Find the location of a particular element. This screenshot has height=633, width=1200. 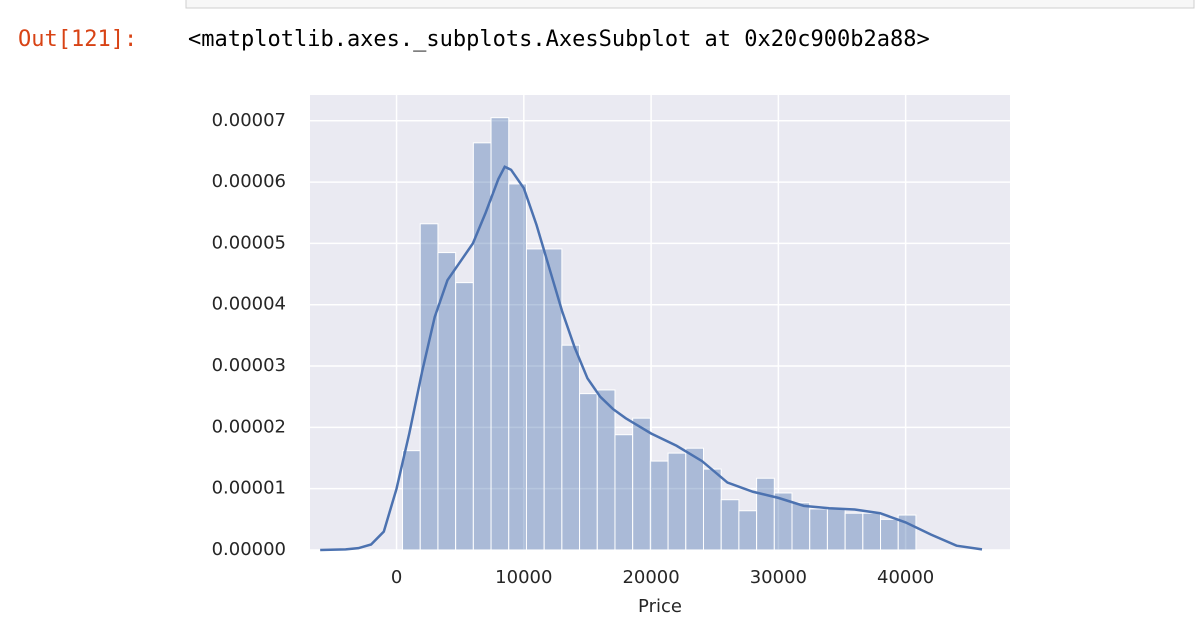

output-prompt: Out[121]: is located at coordinates (77, 39).